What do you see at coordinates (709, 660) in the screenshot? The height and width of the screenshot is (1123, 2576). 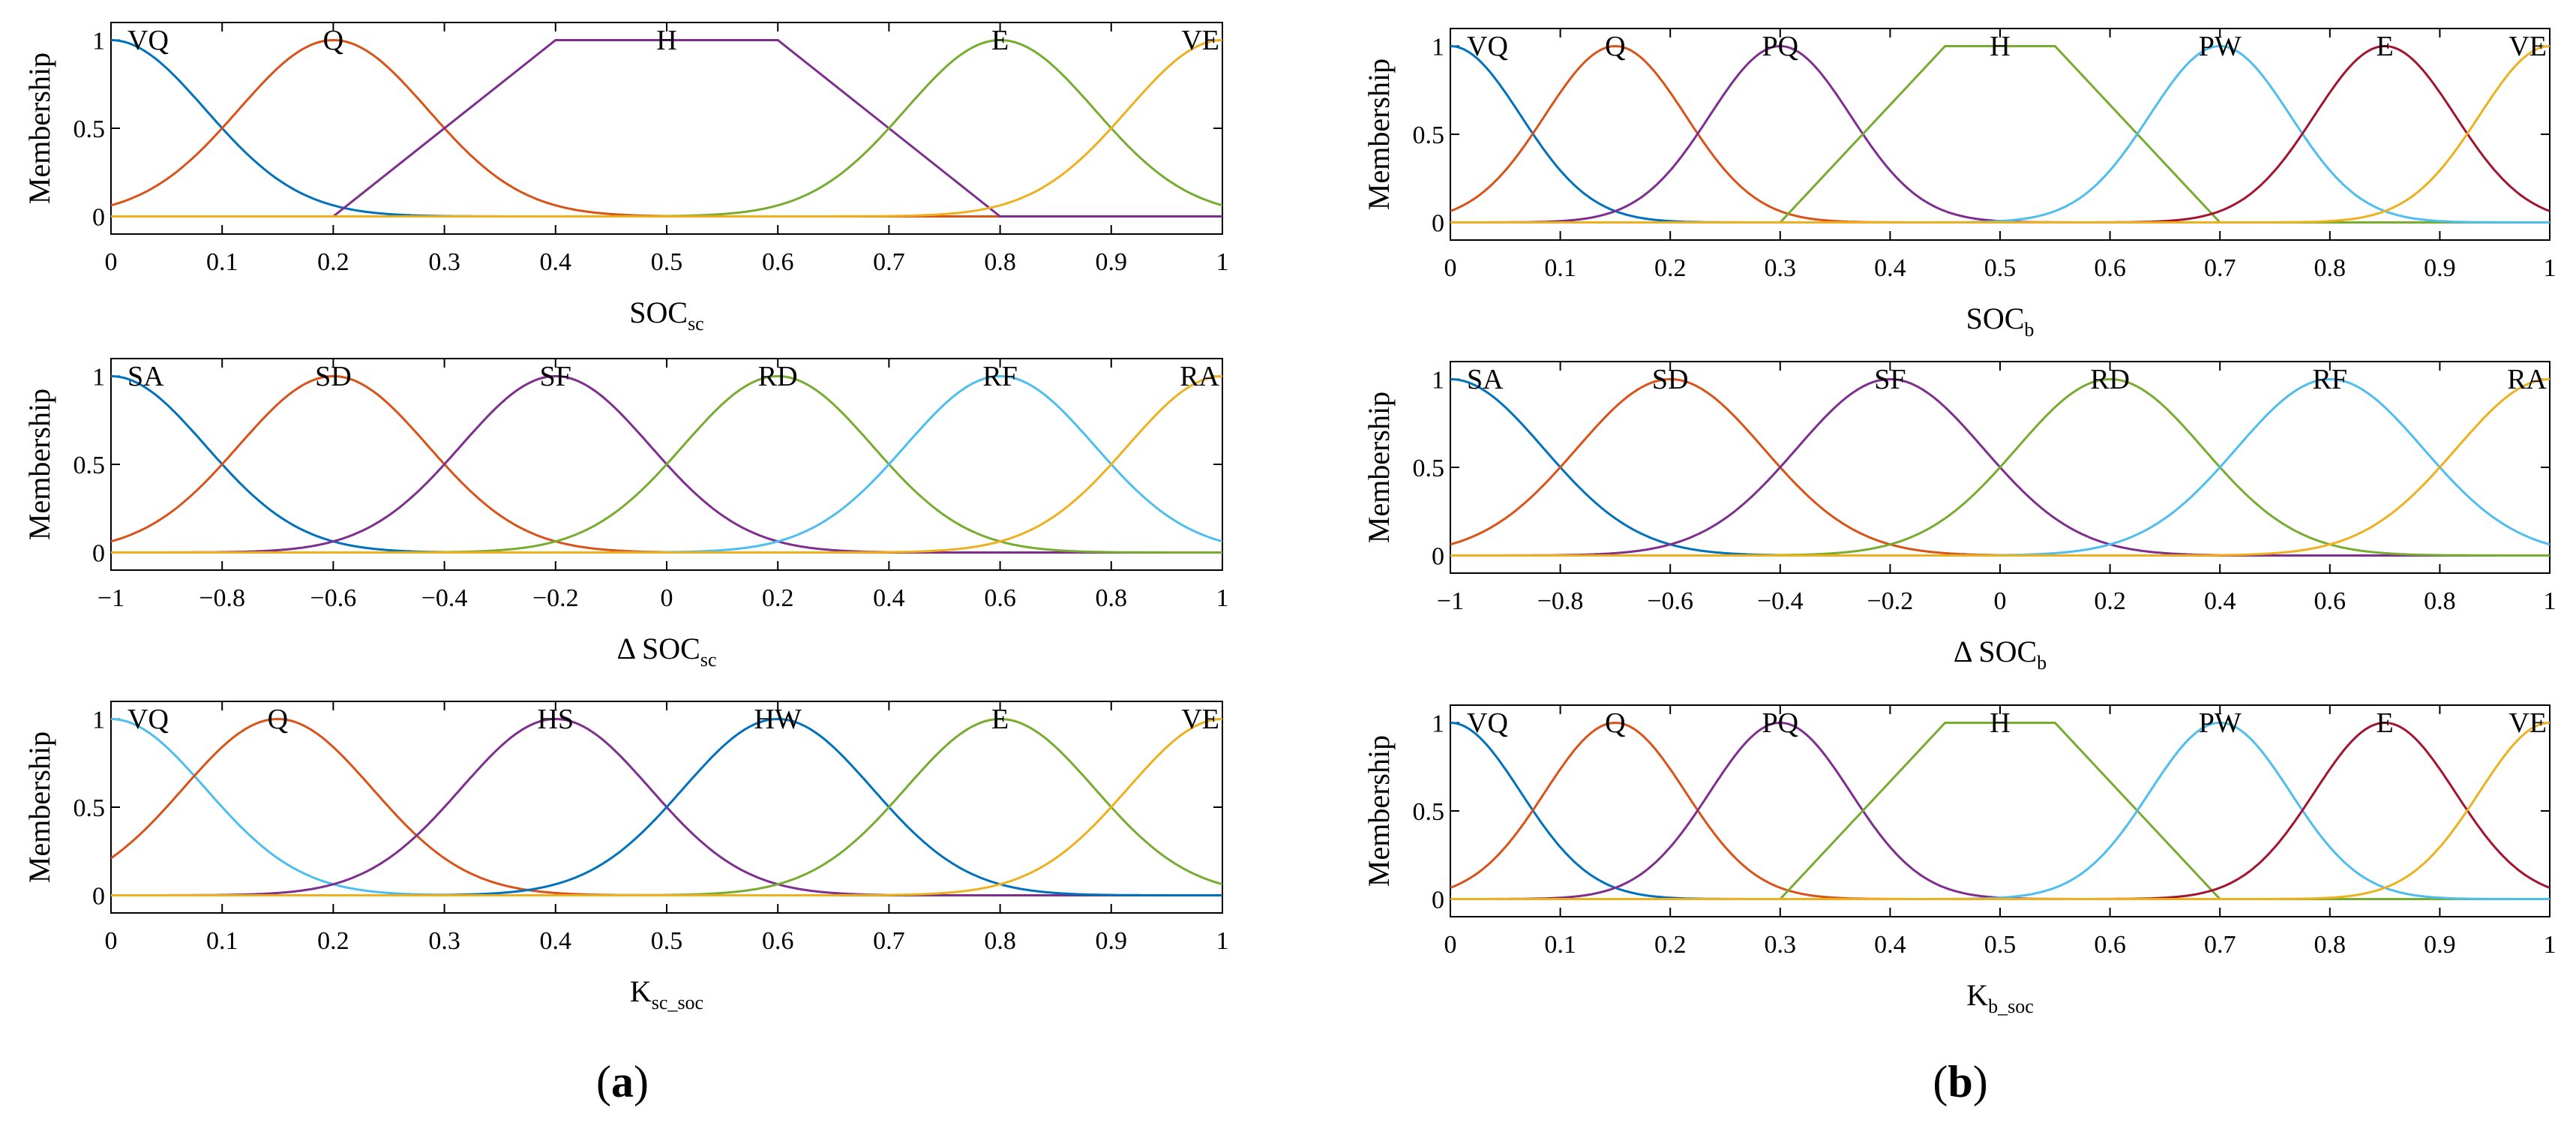 I see `x-axis-label-subscript: sc` at bounding box center [709, 660].